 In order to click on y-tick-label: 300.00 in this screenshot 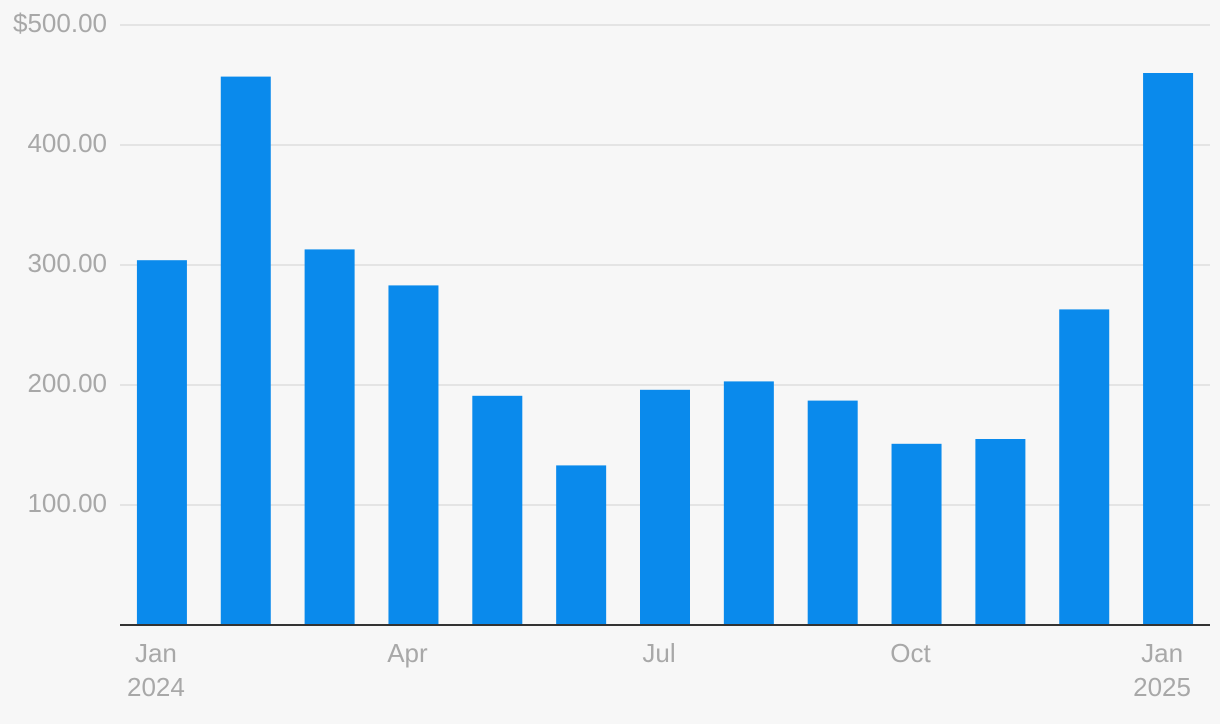, I will do `click(67, 263)`.